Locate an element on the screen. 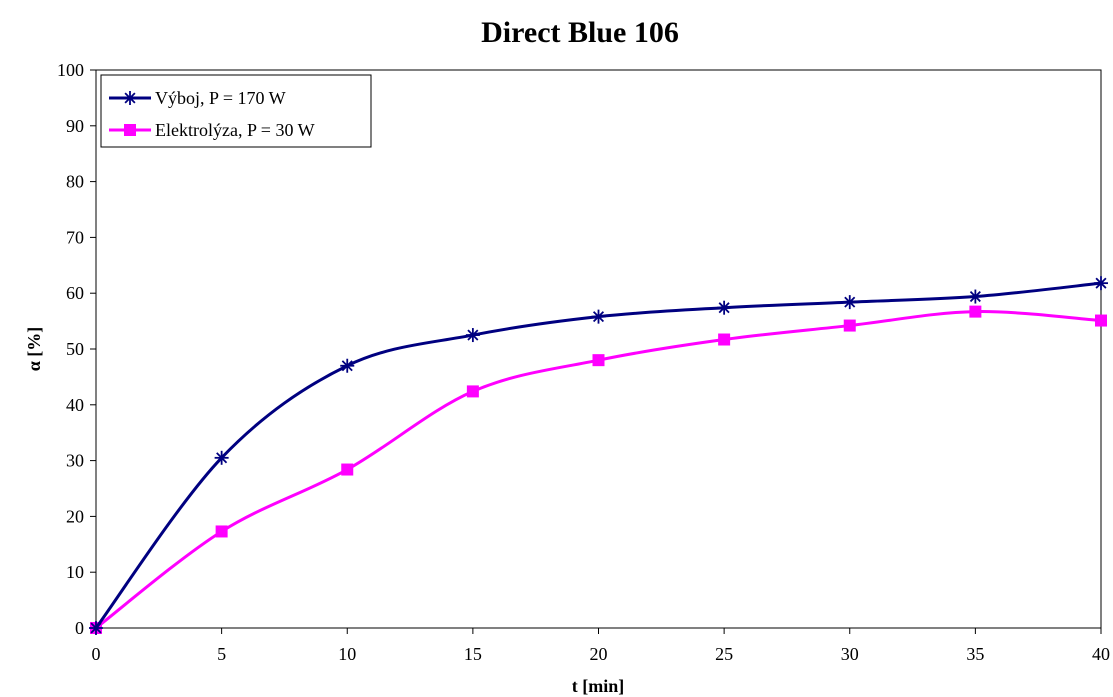  legend: Výboj, P = 170 W Elektrolýza, P = 30 W is located at coordinates (236, 111).